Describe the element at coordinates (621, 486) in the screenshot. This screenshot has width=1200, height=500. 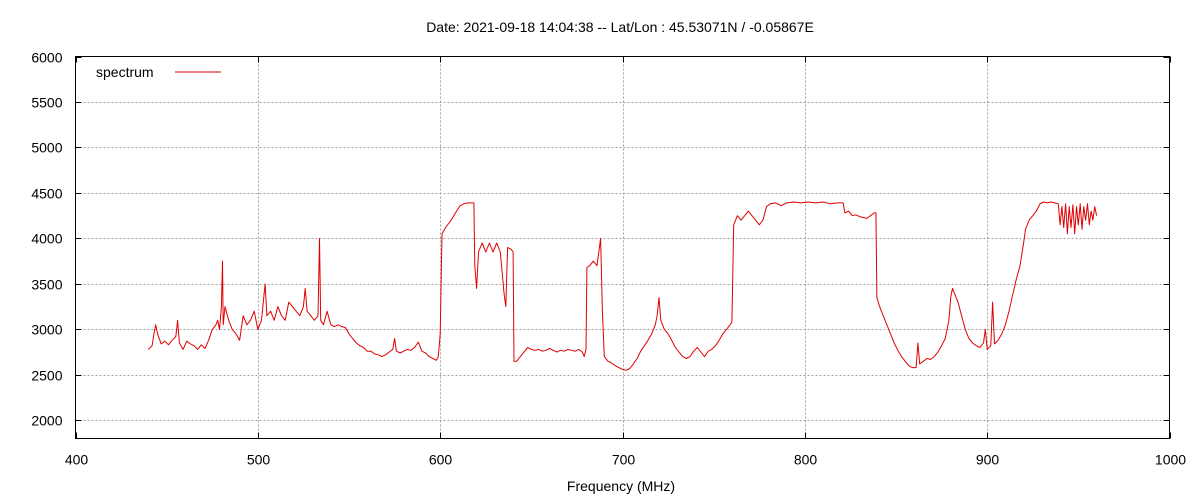
I see `x-axis-label: Frequency (MHz)` at that location.